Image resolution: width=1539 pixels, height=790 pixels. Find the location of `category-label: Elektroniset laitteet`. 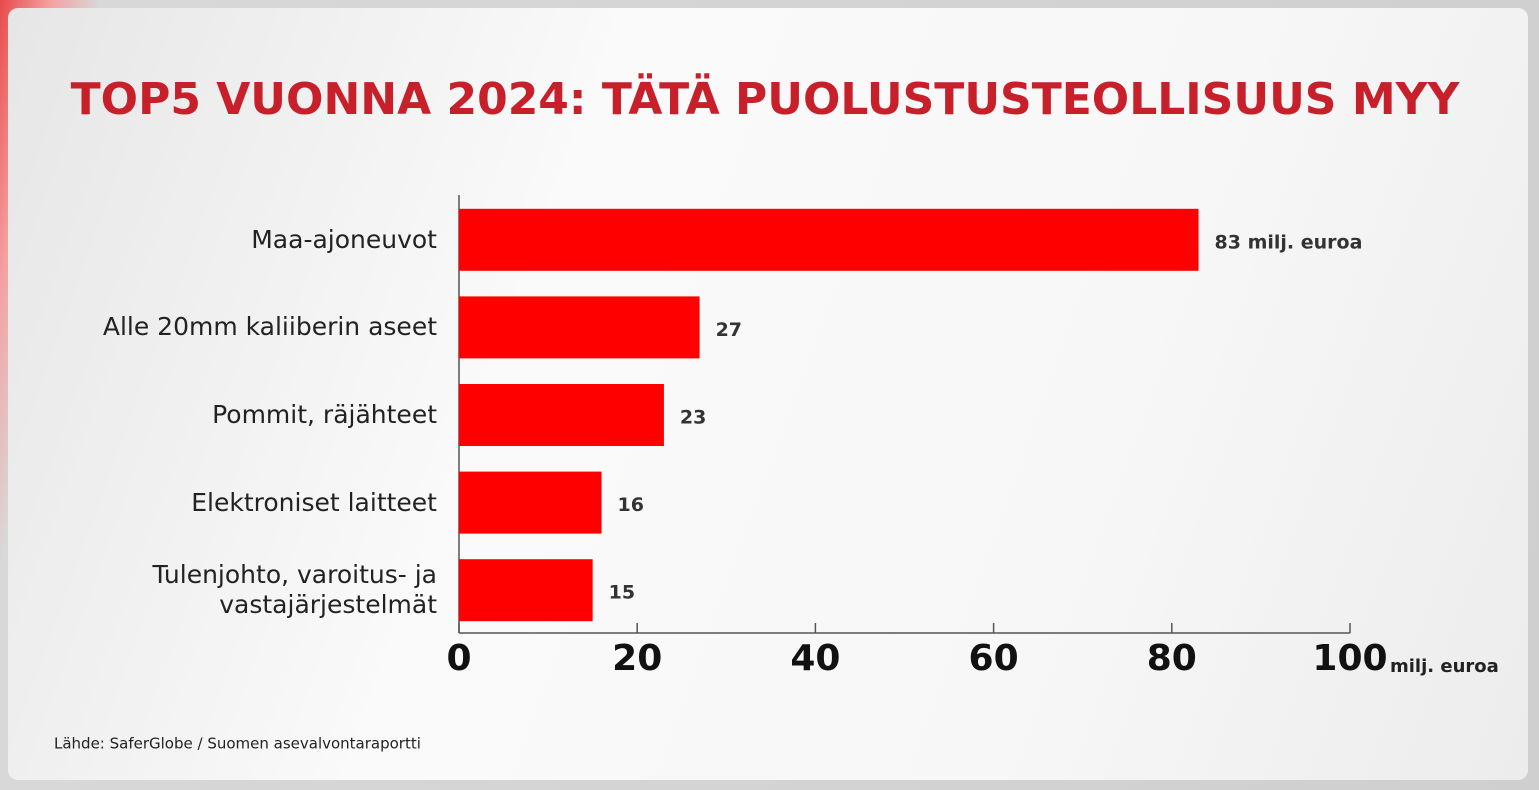

category-label: Elektroniset laitteet is located at coordinates (314, 502).